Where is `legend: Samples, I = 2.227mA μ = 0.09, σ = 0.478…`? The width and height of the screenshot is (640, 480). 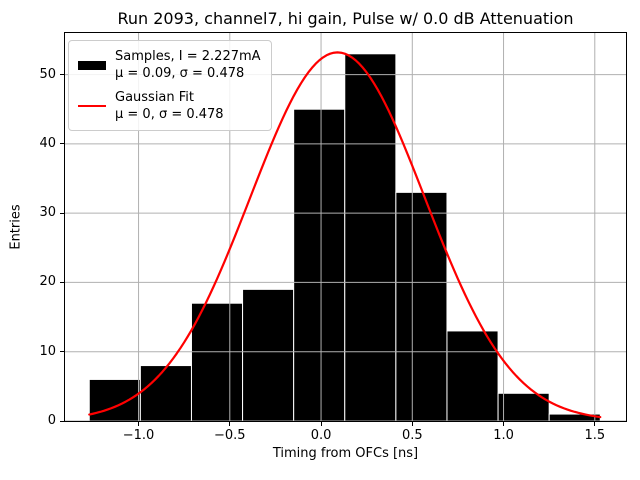
legend: Samples, I = 2.227mA μ = 0.09, σ = 0.478… is located at coordinates (170, 85).